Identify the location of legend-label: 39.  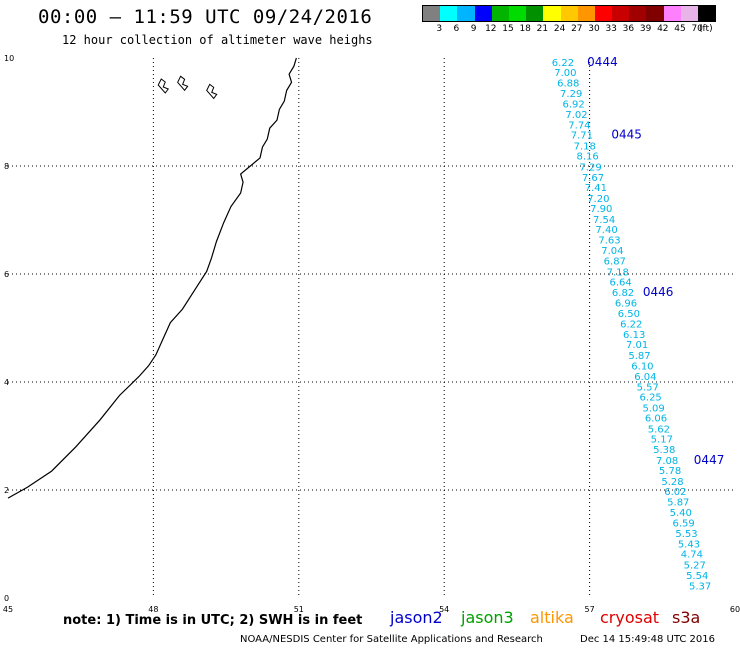
(645, 29).